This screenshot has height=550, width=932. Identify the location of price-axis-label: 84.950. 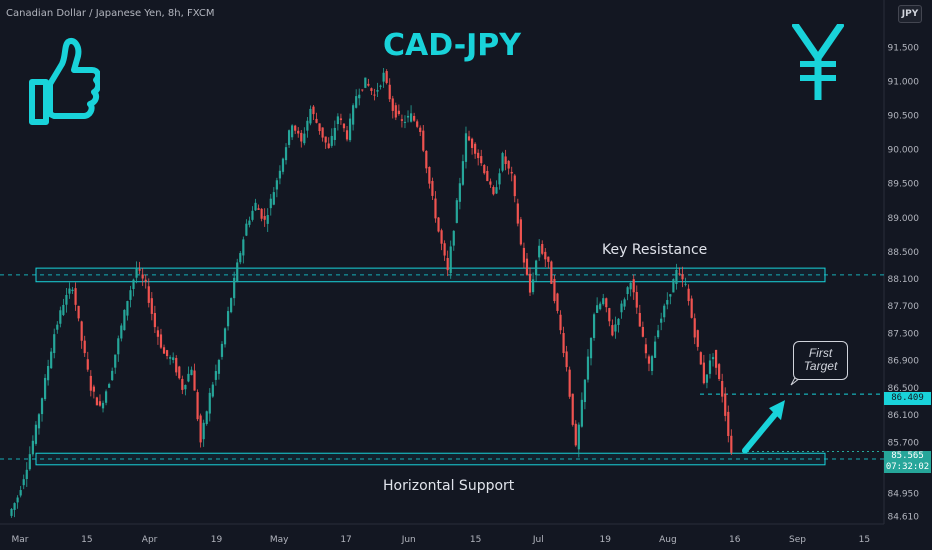
(904, 494).